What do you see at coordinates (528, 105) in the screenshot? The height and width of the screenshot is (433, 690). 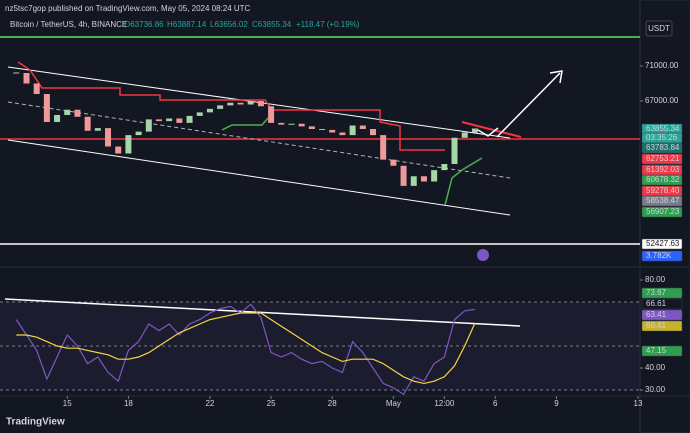 I see `target-arrow` at bounding box center [528, 105].